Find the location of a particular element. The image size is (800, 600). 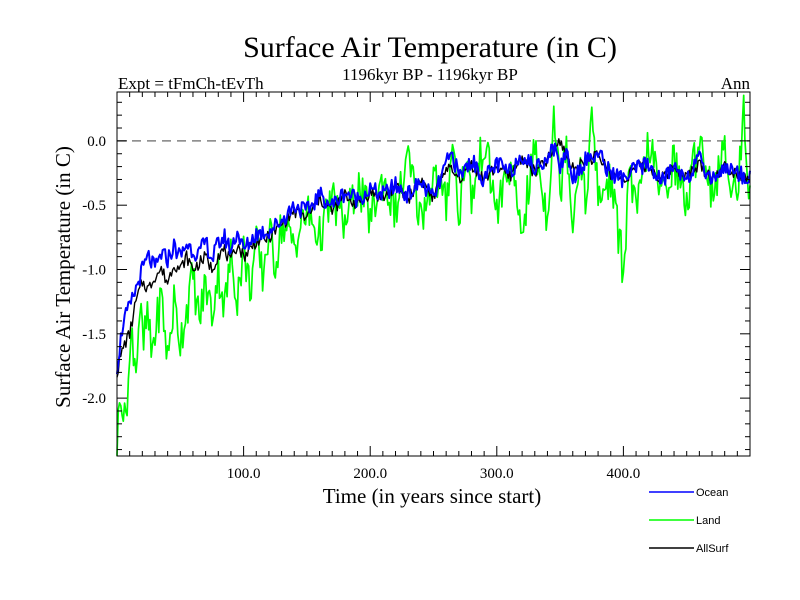

y-tick-label: -0.5 is located at coordinates (94, 206).